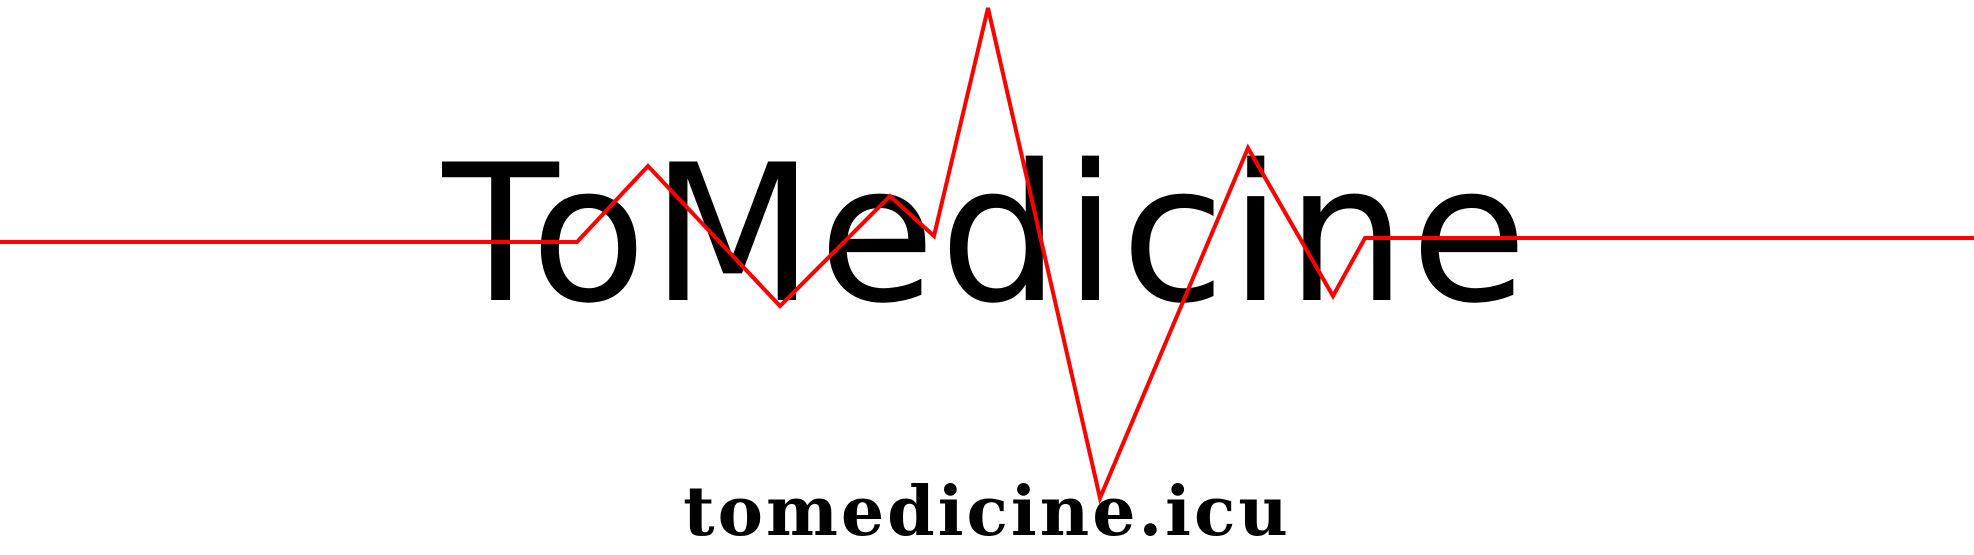 This screenshot has height=555, width=1974. Describe the element at coordinates (987, 512) in the screenshot. I see `brand-url: tomedicine.icu` at that location.